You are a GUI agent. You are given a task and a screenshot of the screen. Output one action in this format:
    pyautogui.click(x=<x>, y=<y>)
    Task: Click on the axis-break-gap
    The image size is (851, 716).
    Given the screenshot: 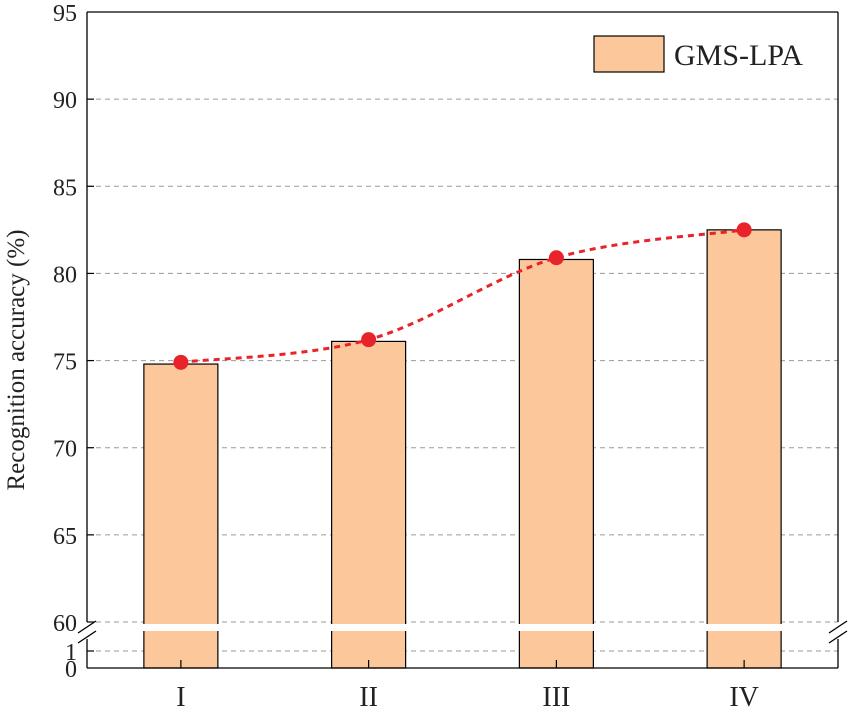 What is the action you would take?
    pyautogui.click(x=462, y=627)
    